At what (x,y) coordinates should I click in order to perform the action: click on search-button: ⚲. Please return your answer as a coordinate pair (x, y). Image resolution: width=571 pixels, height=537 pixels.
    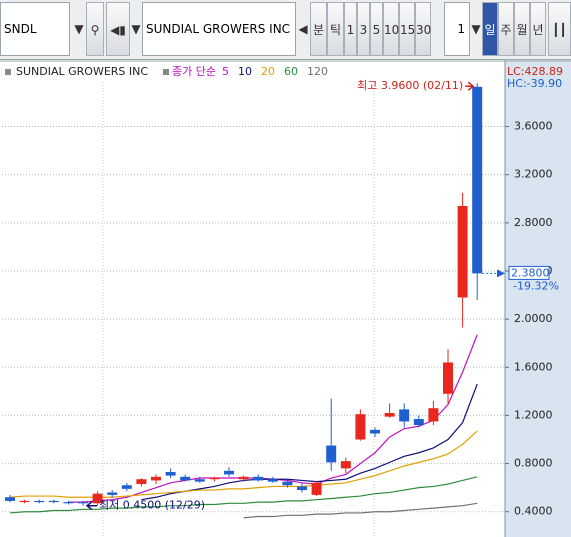
    Looking at the image, I should click on (95, 29).